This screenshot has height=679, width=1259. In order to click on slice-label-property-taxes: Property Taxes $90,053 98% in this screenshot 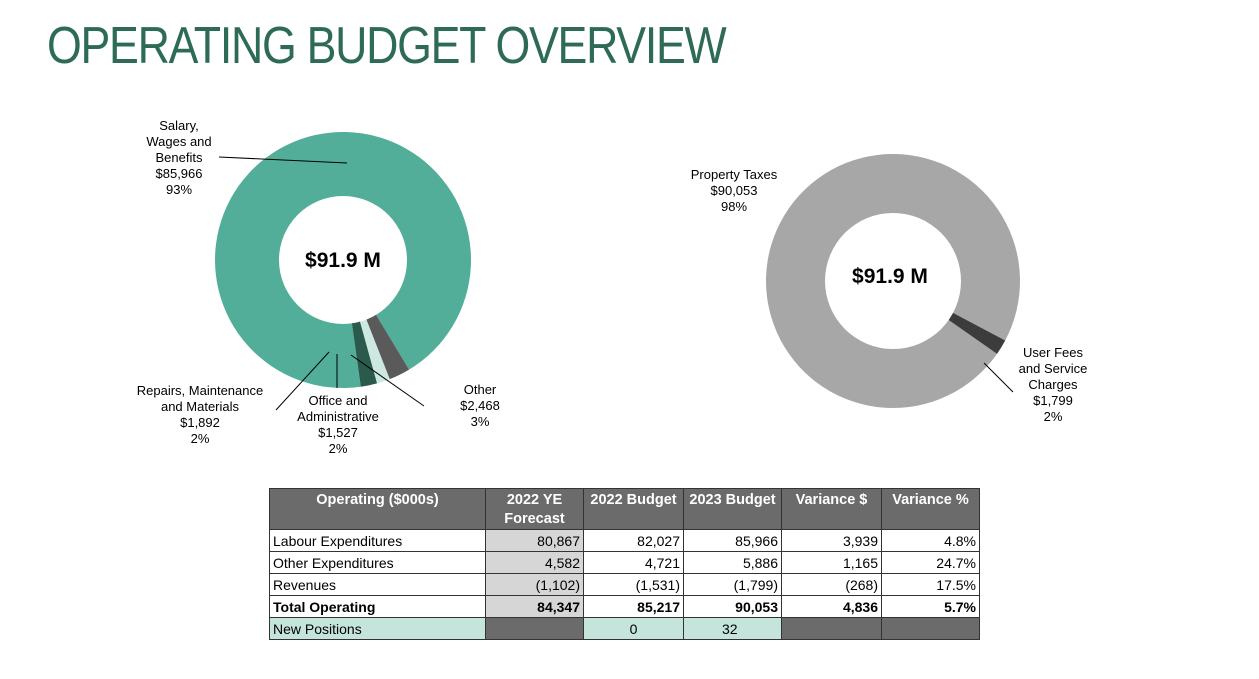, I will do `click(734, 190)`.